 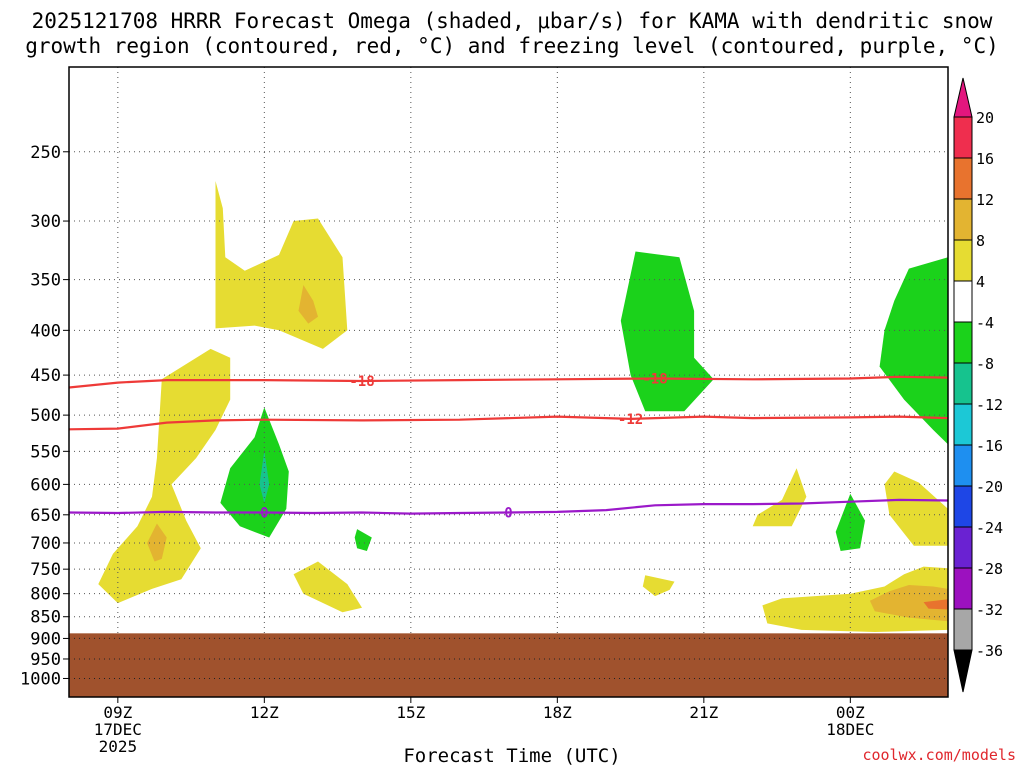 I want to click on colorbar-bottom-extend, so click(x=963, y=671).